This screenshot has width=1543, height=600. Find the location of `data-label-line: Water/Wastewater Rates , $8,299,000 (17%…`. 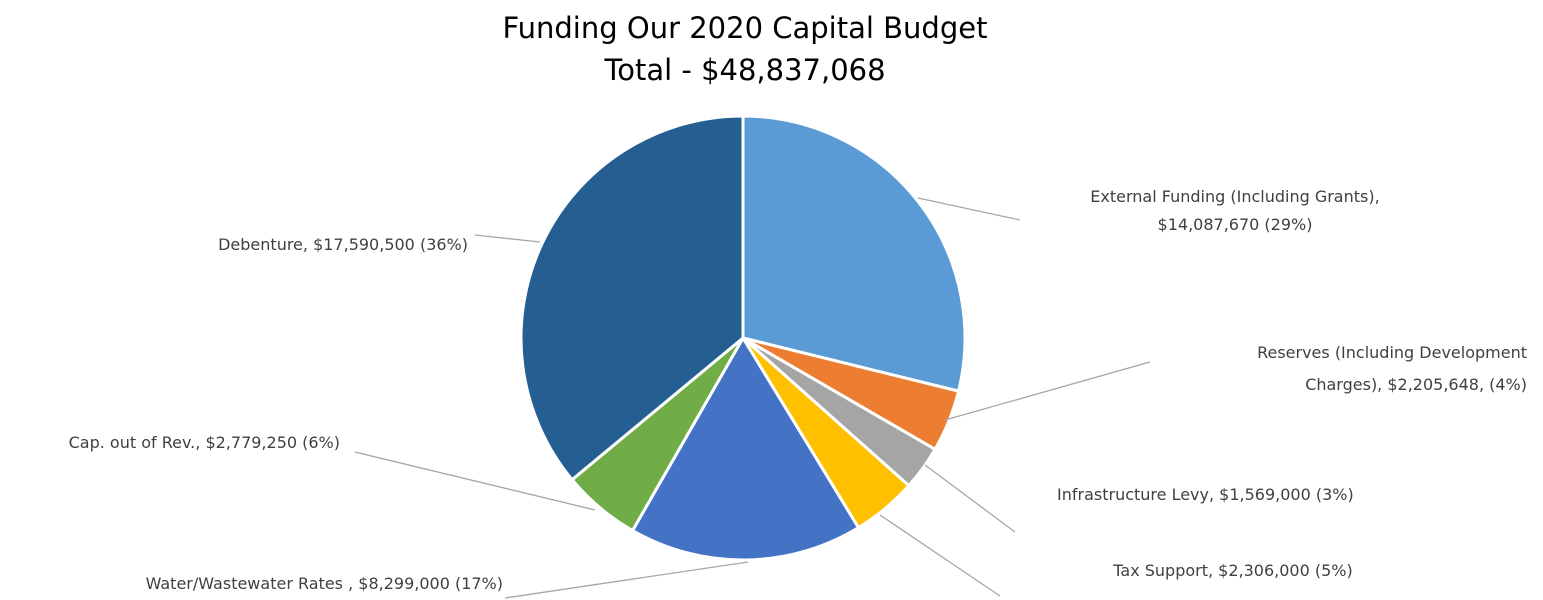

data-label-line: Water/Wastewater Rates , $8,299,000 (17%… is located at coordinates (324, 583).